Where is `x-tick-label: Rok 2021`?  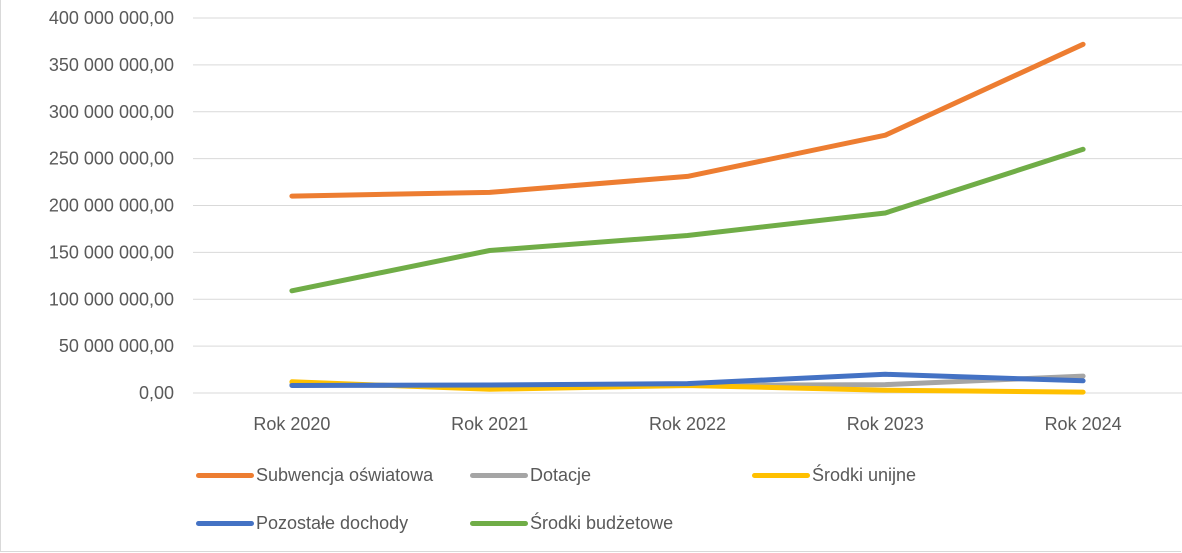
x-tick-label: Rok 2021 is located at coordinates (489, 424).